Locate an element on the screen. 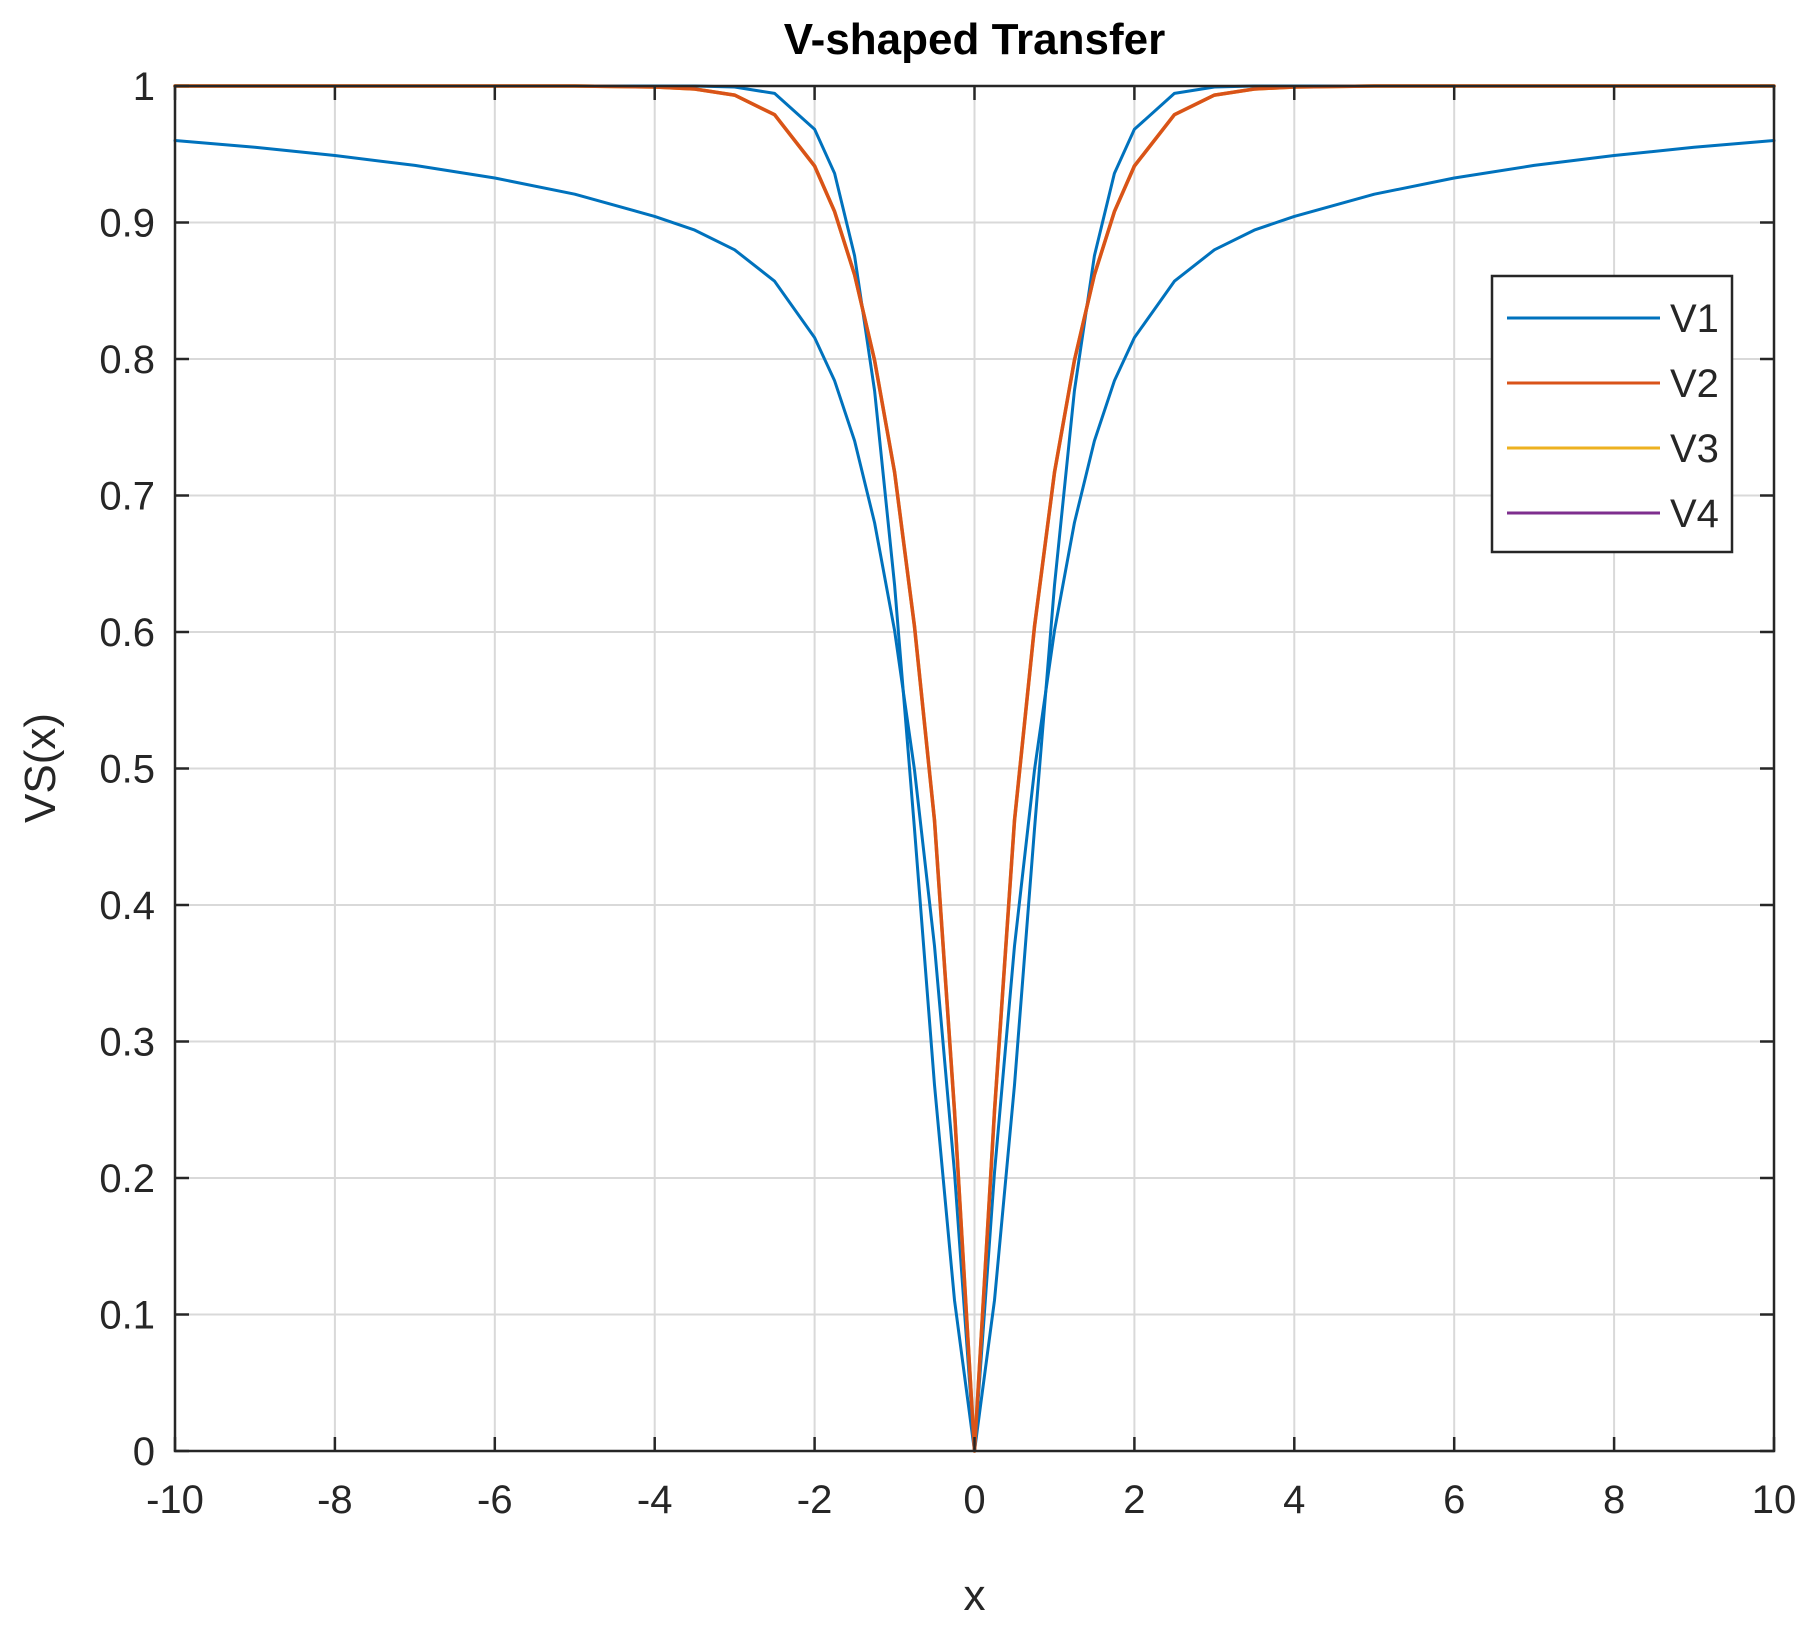  y-tick-label: 0.4 is located at coordinates (127, 906).